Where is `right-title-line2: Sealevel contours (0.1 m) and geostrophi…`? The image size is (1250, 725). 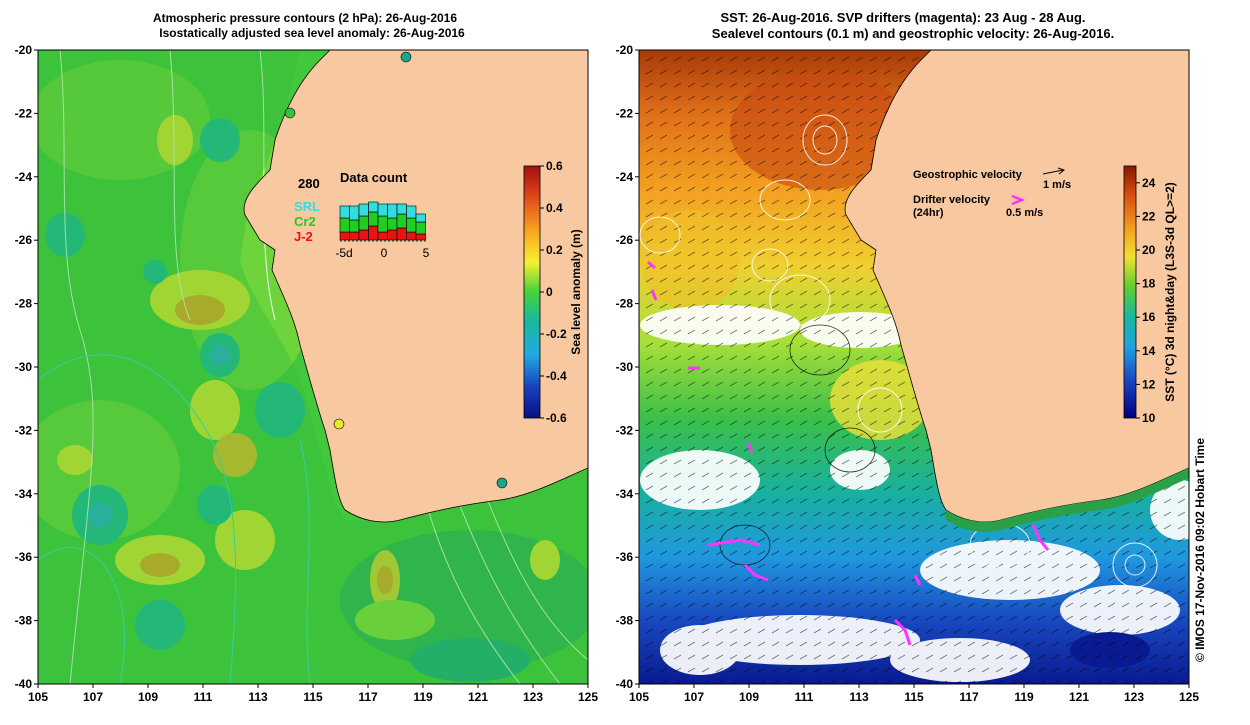 right-title-line2: Sealevel contours (0.1 m) and geostrophi… is located at coordinates (913, 33).